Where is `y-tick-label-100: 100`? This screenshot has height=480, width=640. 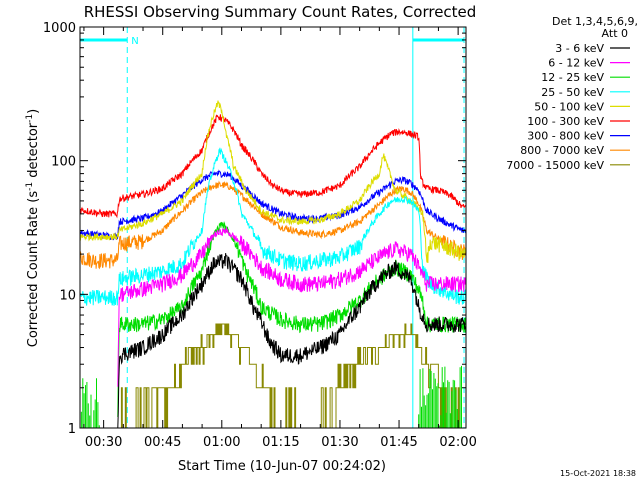 y-tick-label-100: 100 is located at coordinates (63, 162).